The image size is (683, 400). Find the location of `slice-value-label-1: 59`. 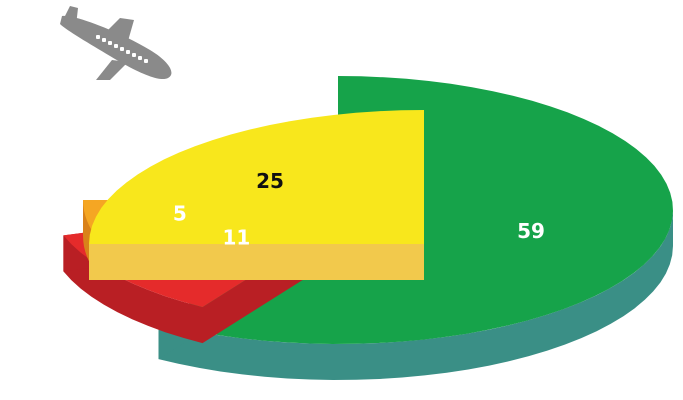

slice-value-label-1: 59 is located at coordinates (531, 231).